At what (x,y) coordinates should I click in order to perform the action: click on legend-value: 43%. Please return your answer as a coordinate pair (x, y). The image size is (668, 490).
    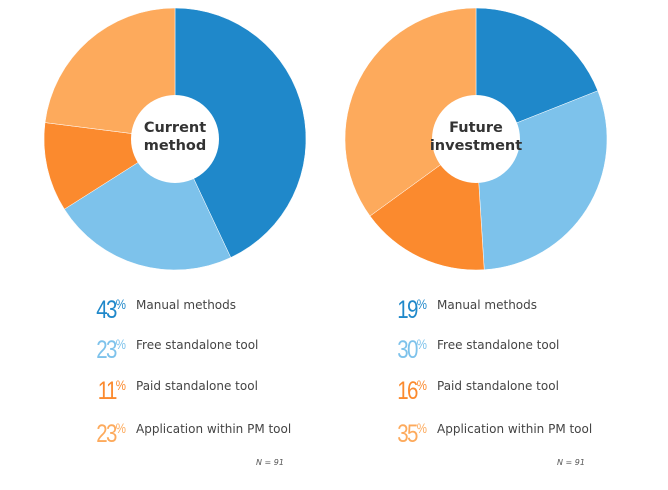
    Looking at the image, I should click on (111, 310).